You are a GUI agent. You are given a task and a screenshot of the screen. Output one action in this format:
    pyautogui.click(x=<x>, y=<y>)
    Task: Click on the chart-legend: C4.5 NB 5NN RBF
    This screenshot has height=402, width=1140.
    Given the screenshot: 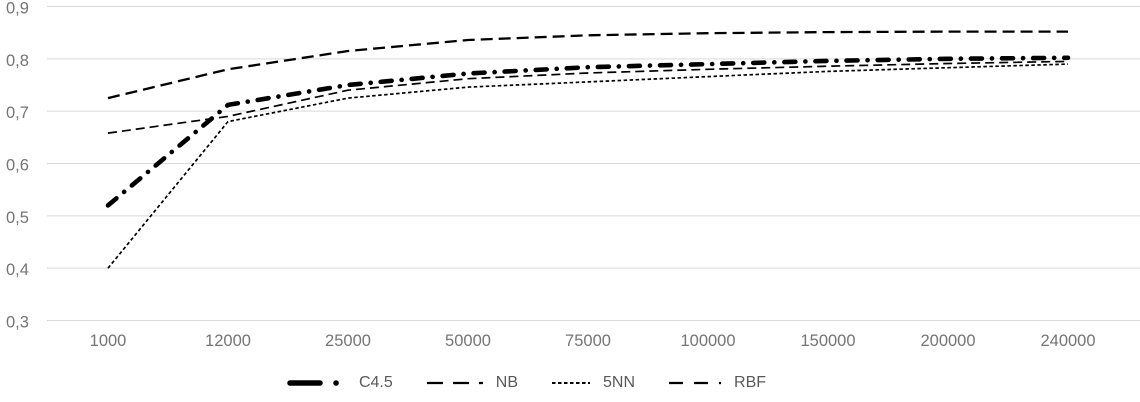 What is the action you would take?
    pyautogui.click(x=548, y=383)
    